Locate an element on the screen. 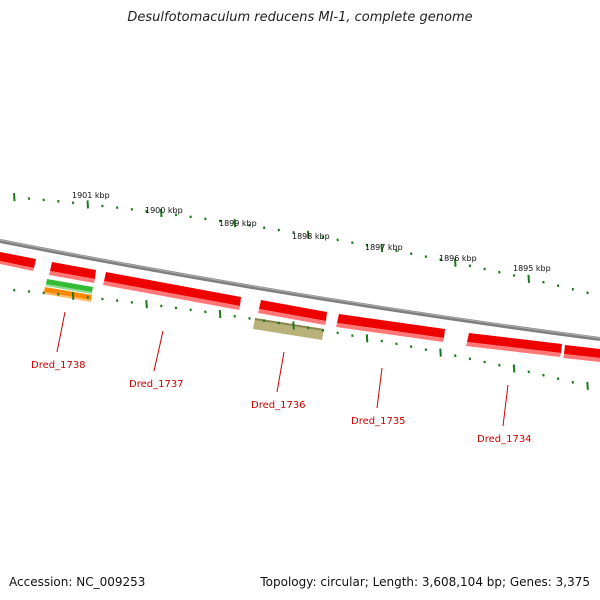  scale-label-1896: 1896 kbp is located at coordinates (458, 258).